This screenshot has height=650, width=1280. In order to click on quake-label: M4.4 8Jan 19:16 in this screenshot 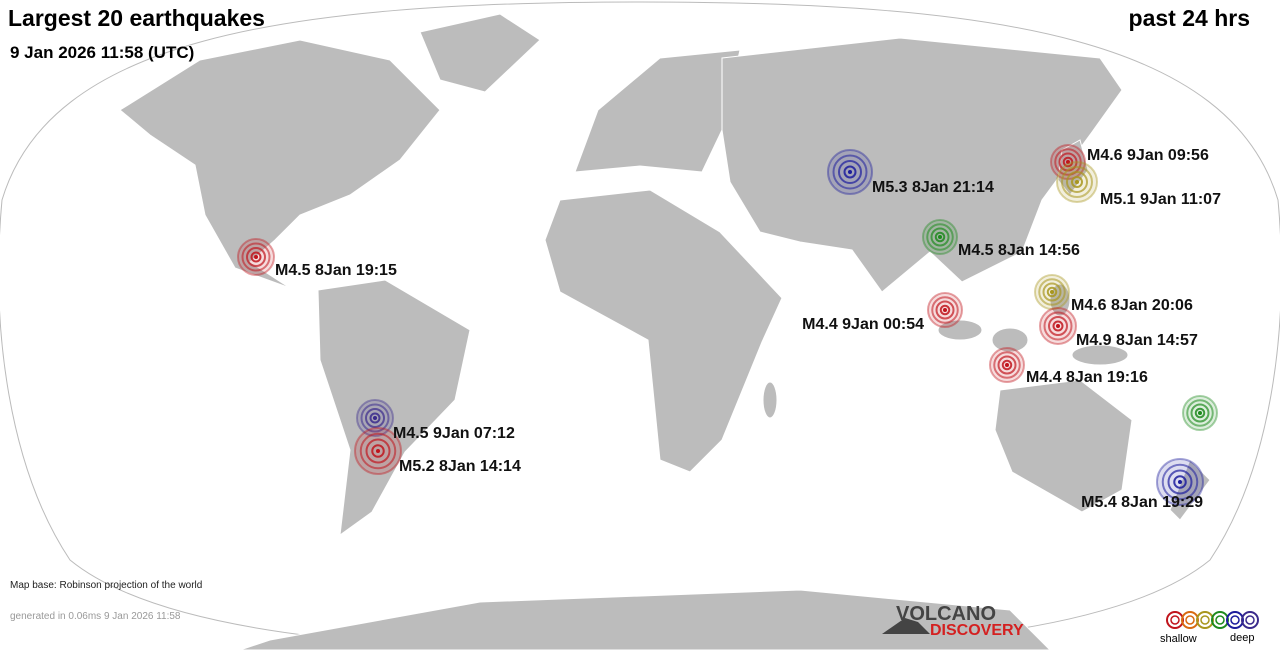, I will do `click(1087, 377)`.